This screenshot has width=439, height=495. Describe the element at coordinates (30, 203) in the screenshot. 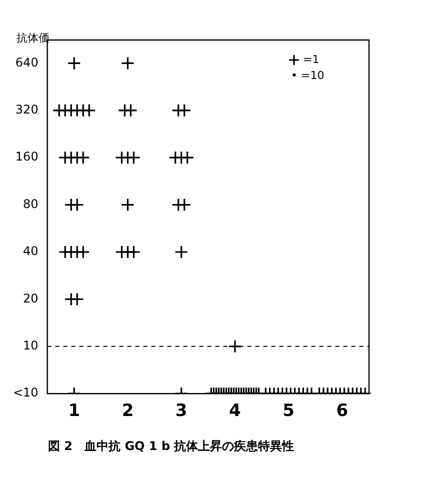

I see `y-tick-label: 80` at that location.